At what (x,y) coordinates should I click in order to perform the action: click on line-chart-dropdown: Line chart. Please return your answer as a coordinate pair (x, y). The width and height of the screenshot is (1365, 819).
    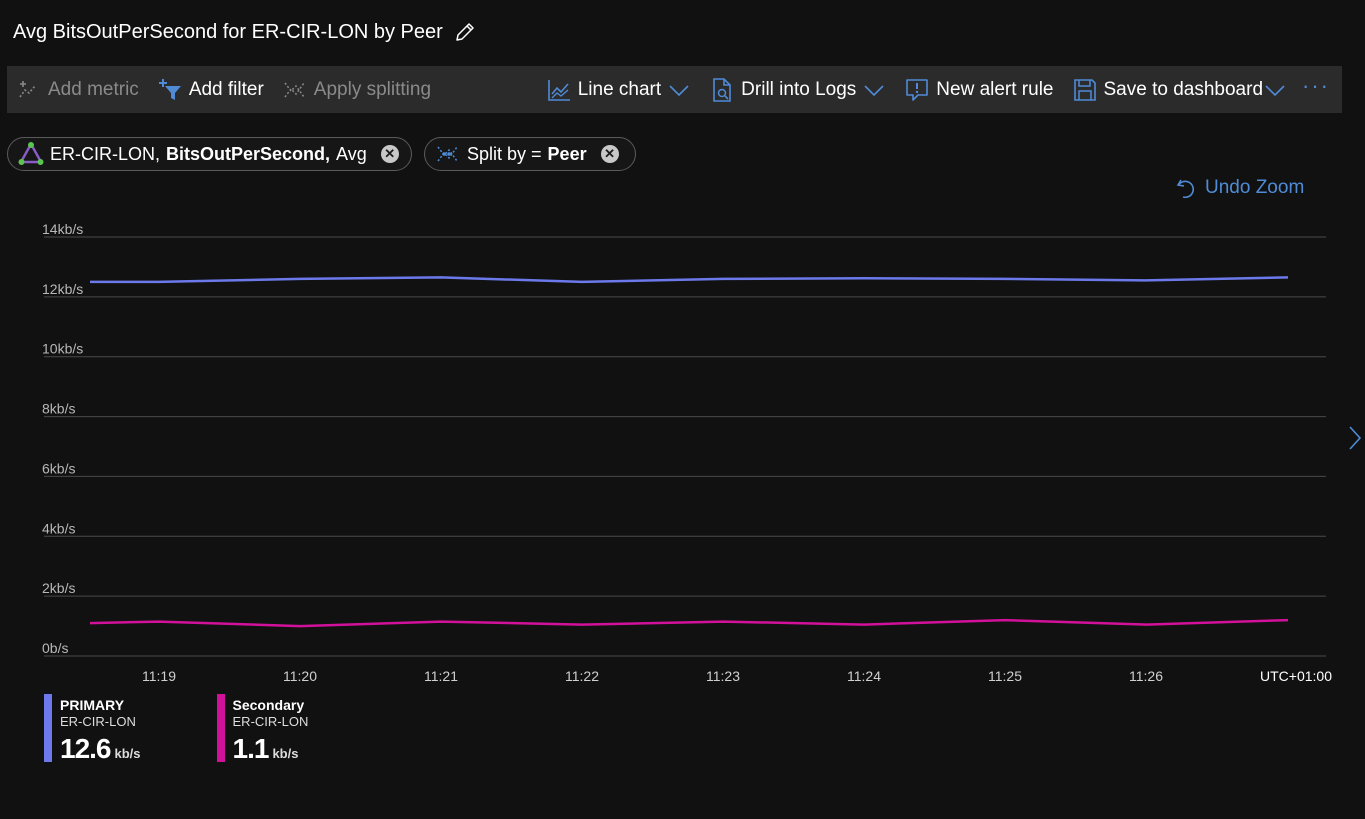
    Looking at the image, I should click on (618, 89).